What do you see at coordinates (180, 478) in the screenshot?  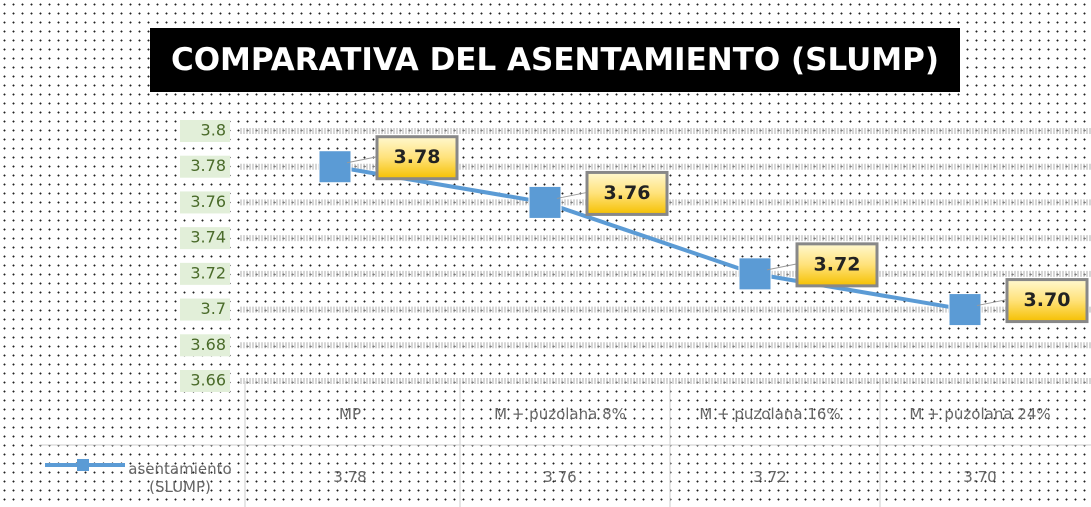 I see `legend-label: asentamiento (SLUMP)` at bounding box center [180, 478].